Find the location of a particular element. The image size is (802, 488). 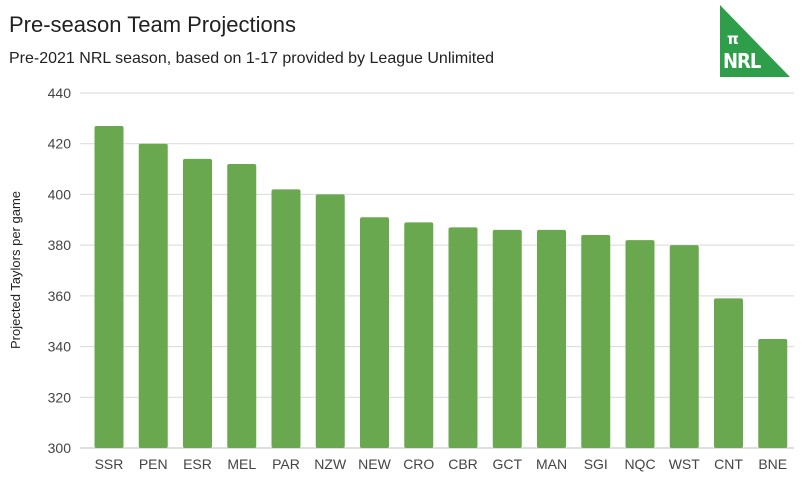

x-tick-label: BNE is located at coordinates (772, 464).